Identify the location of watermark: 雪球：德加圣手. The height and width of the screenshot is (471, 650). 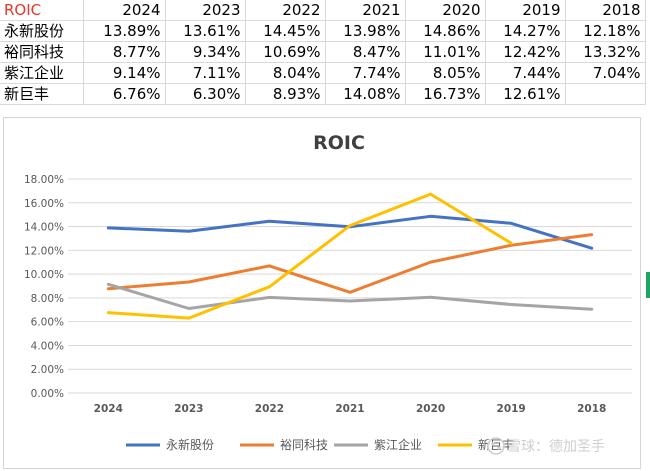
(546, 446).